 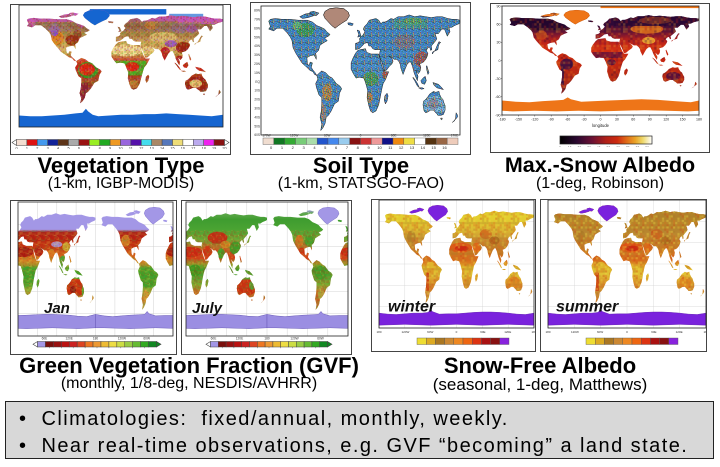 What do you see at coordinates (193, 147) in the screenshot?
I see `svg-text: 17` at bounding box center [193, 147].